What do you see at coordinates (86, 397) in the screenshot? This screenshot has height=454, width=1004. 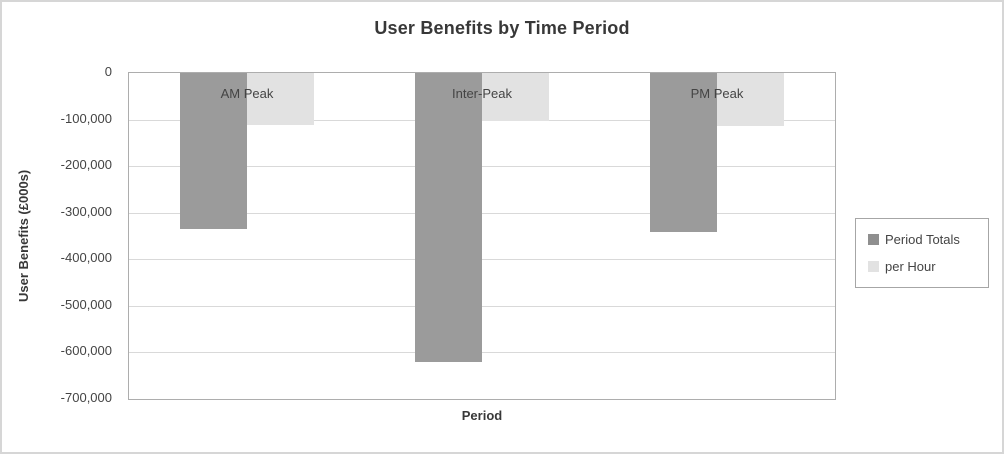 I see `y-tick-label: -700,000` at bounding box center [86, 397].